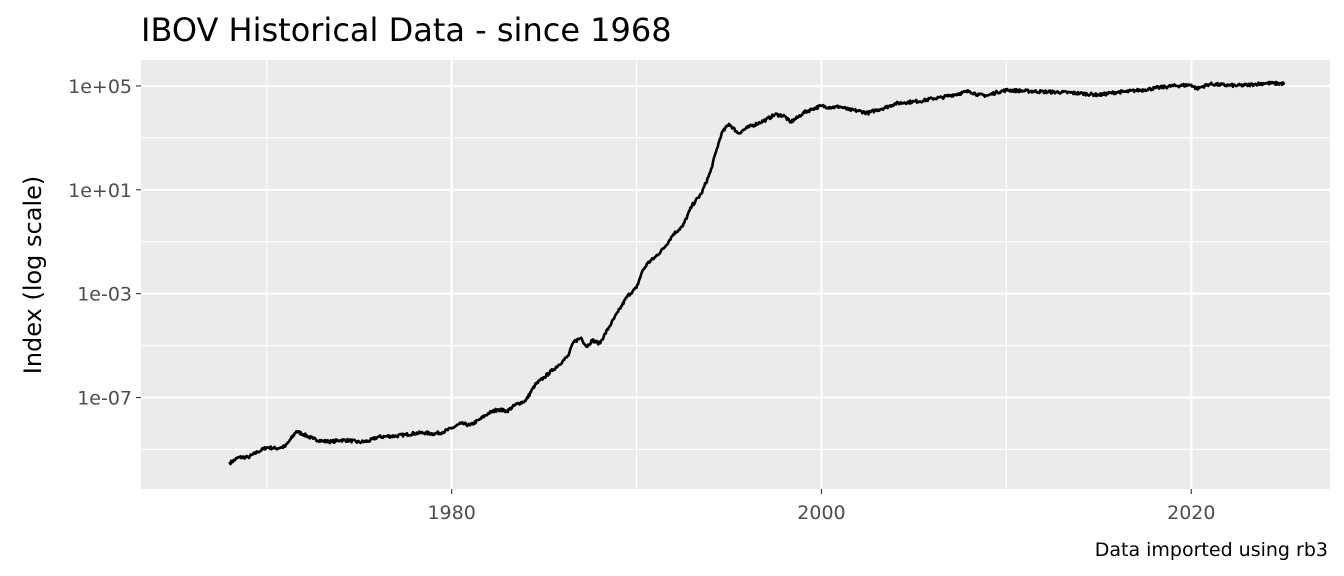 This screenshot has width=1344, height=576. I want to click on x-tick-label: 2000, so click(821, 513).